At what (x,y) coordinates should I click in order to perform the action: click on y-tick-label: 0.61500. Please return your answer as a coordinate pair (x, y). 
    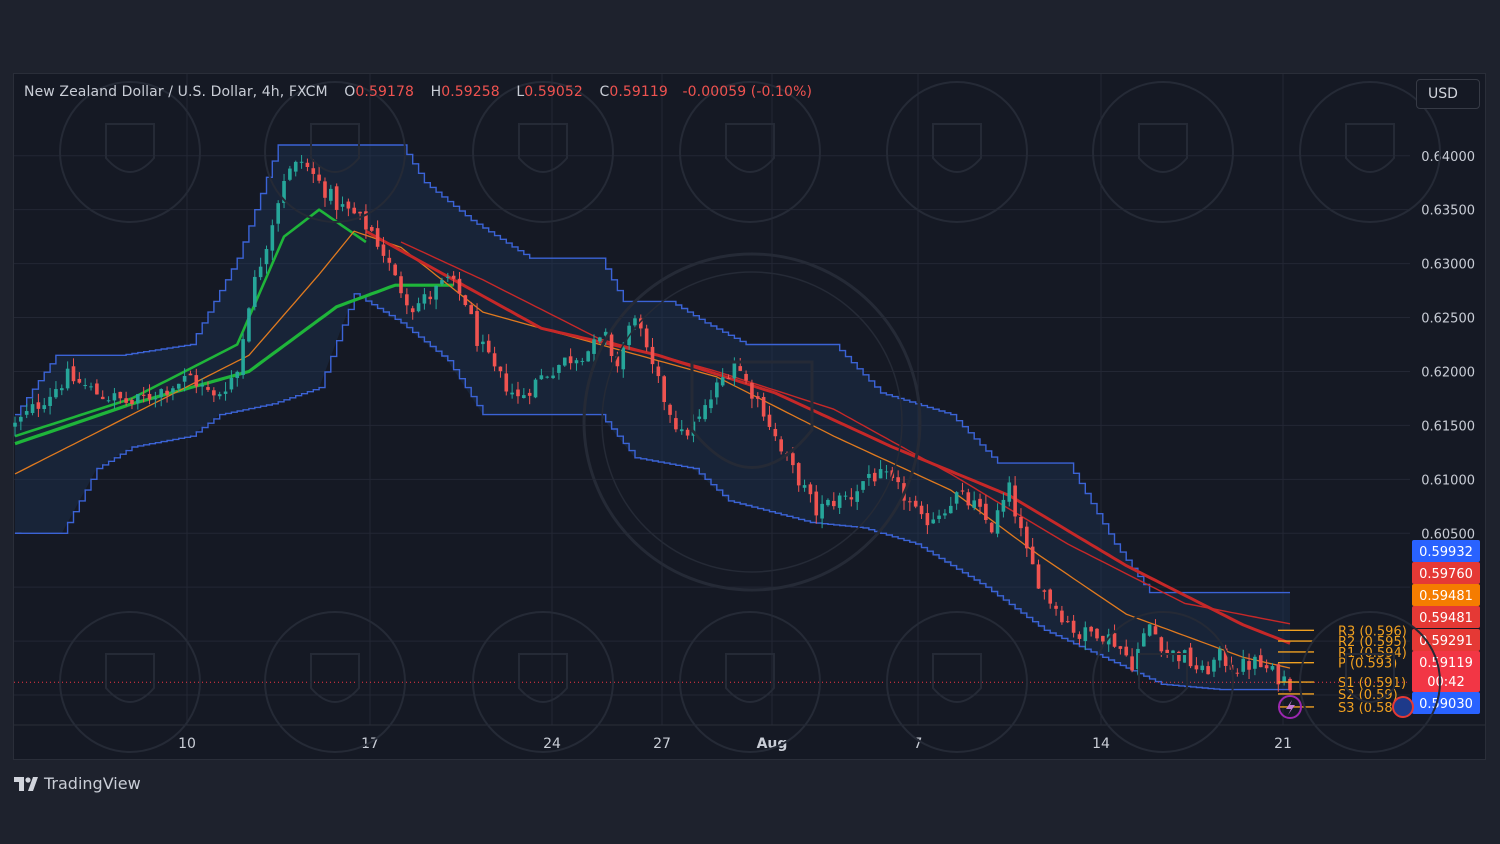
    Looking at the image, I should click on (1448, 426).